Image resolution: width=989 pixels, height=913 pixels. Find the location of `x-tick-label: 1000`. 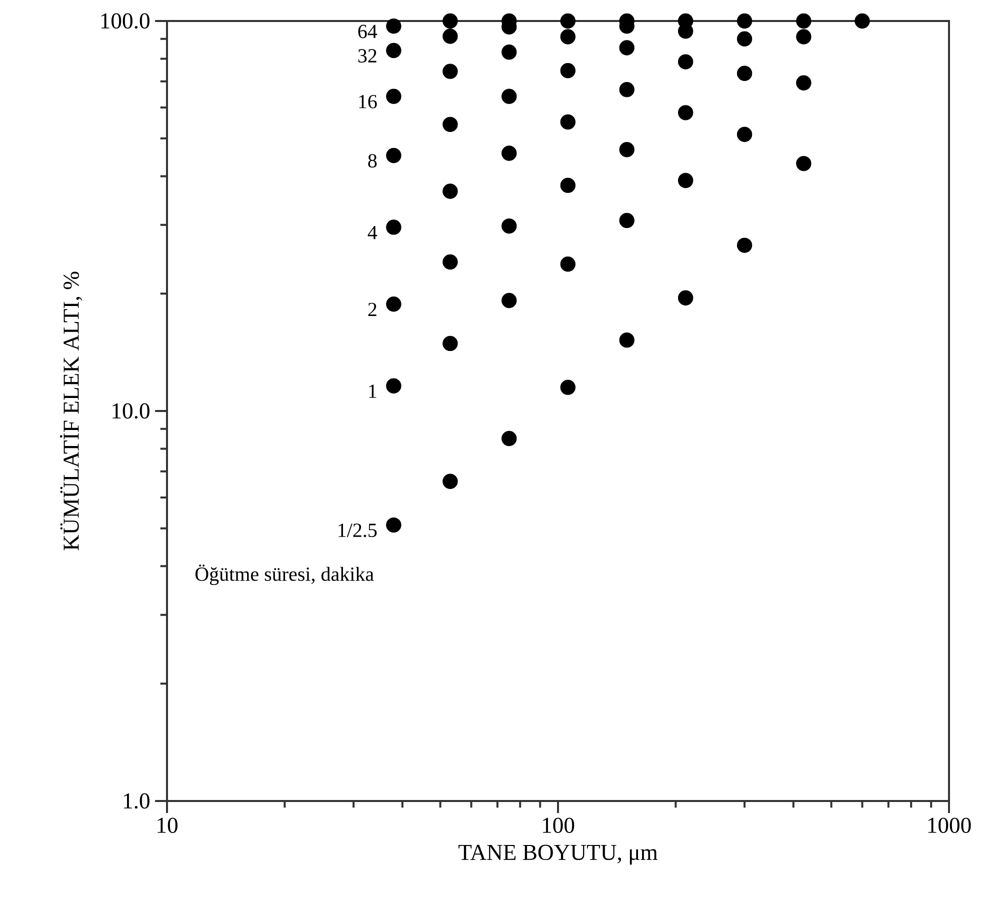

x-tick-label: 1000 is located at coordinates (949, 825).